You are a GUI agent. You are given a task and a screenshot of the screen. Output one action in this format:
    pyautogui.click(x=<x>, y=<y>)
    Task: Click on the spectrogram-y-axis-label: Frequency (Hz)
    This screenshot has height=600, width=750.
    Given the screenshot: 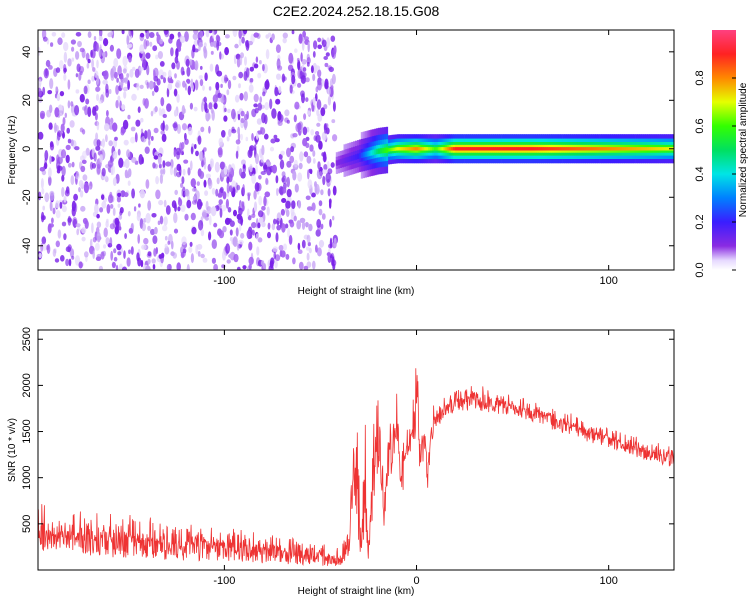 What is the action you would take?
    pyautogui.click(x=12, y=150)
    